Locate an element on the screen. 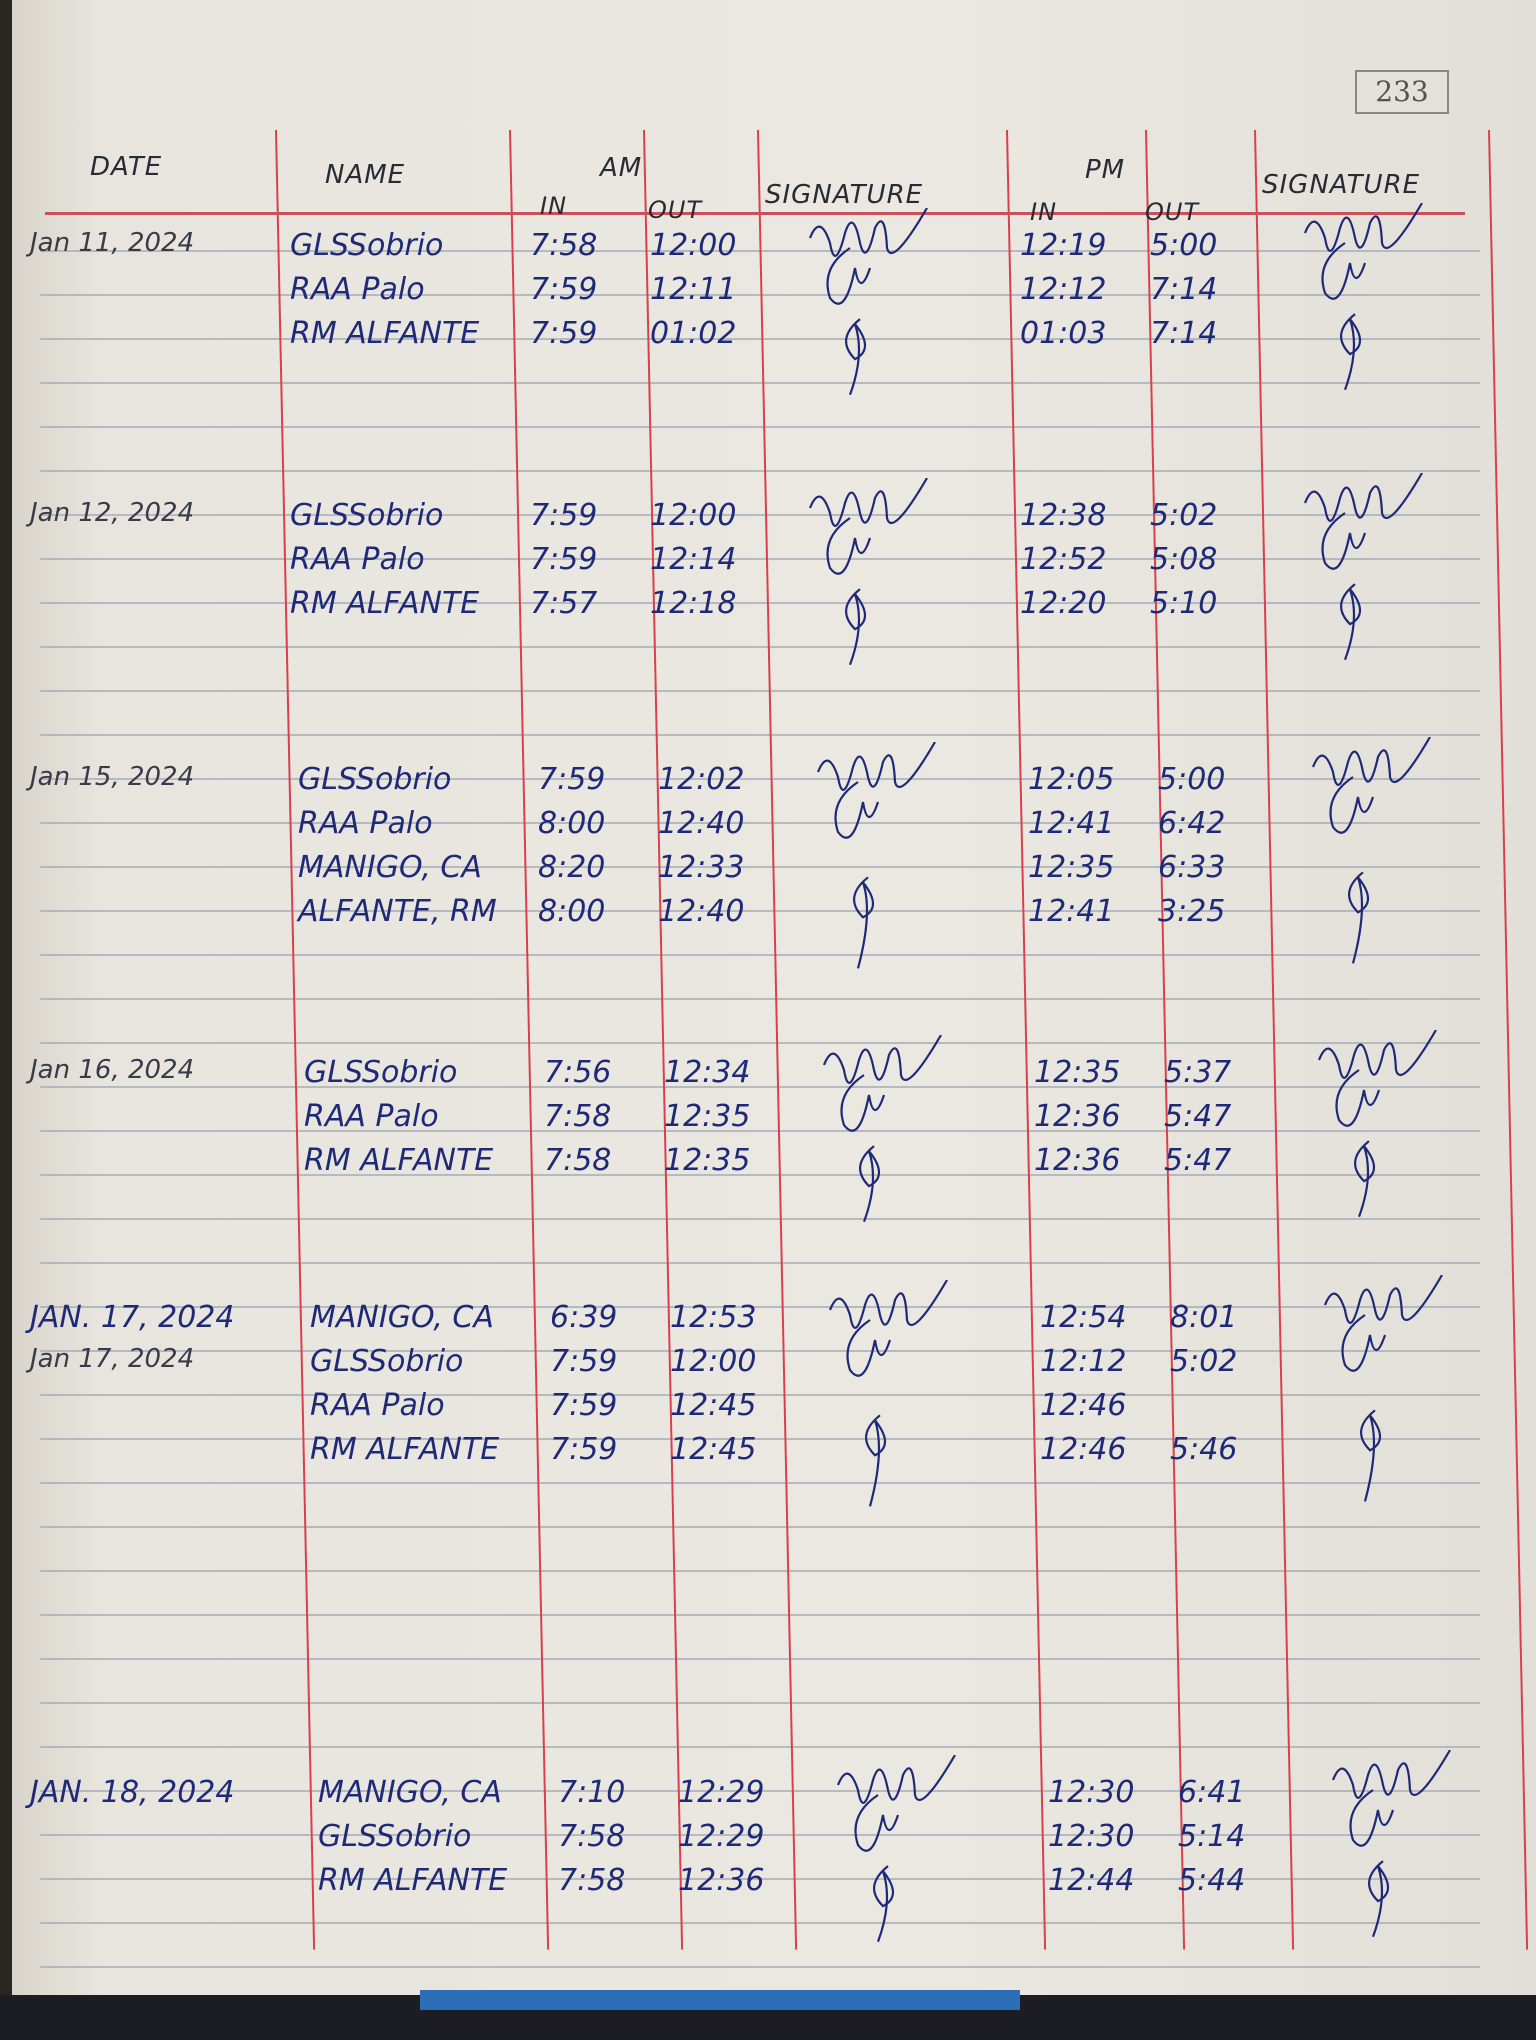  header-am-in: IN is located at coordinates (554, 206).